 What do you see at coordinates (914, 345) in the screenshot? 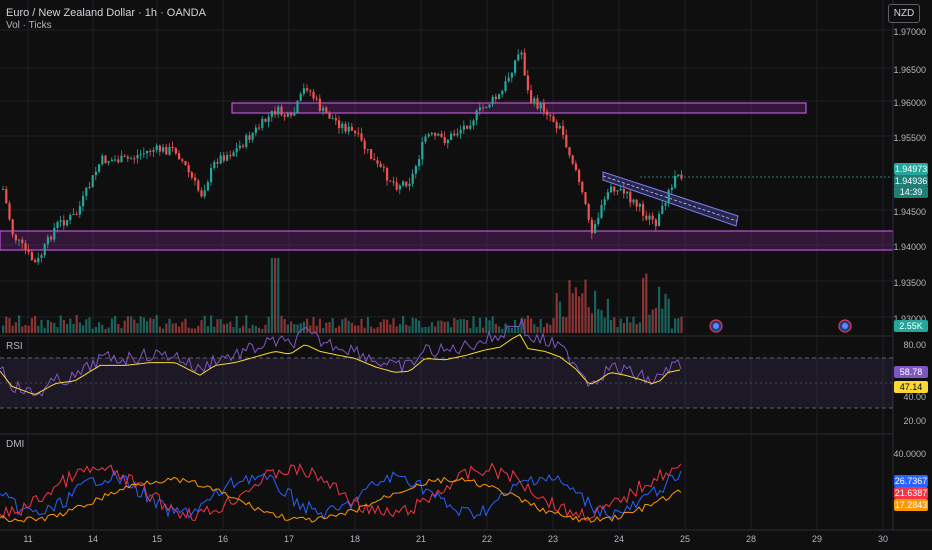
I see `rsi-axis-label: 80.00` at bounding box center [914, 345].